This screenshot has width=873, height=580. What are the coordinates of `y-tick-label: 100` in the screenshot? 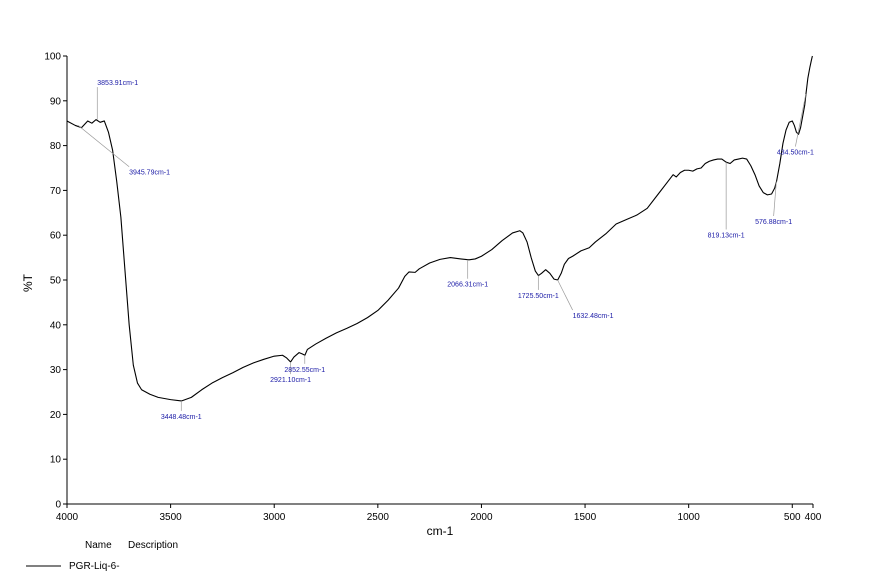 It's located at (52, 57).